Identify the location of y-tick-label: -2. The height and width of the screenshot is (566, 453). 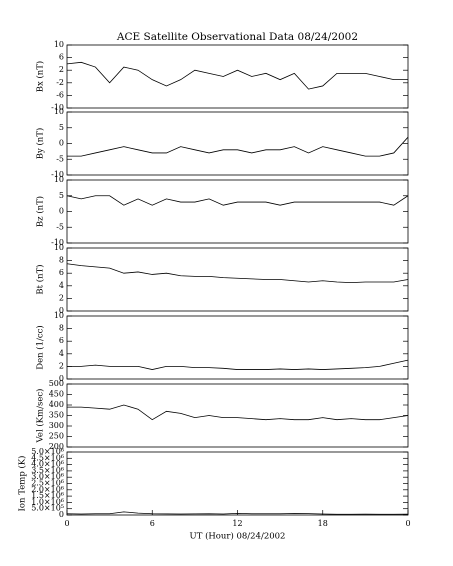
(60, 82).